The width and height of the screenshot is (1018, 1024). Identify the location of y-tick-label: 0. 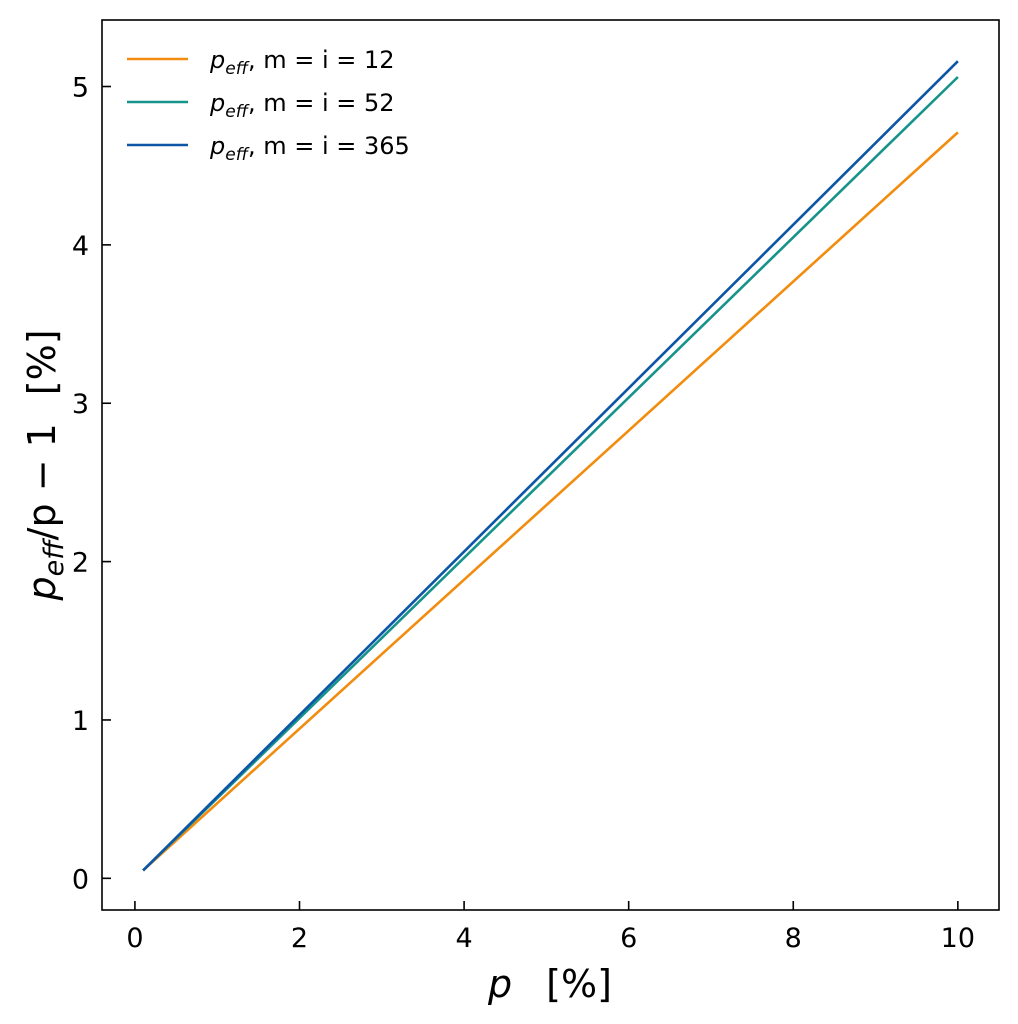
(80, 879).